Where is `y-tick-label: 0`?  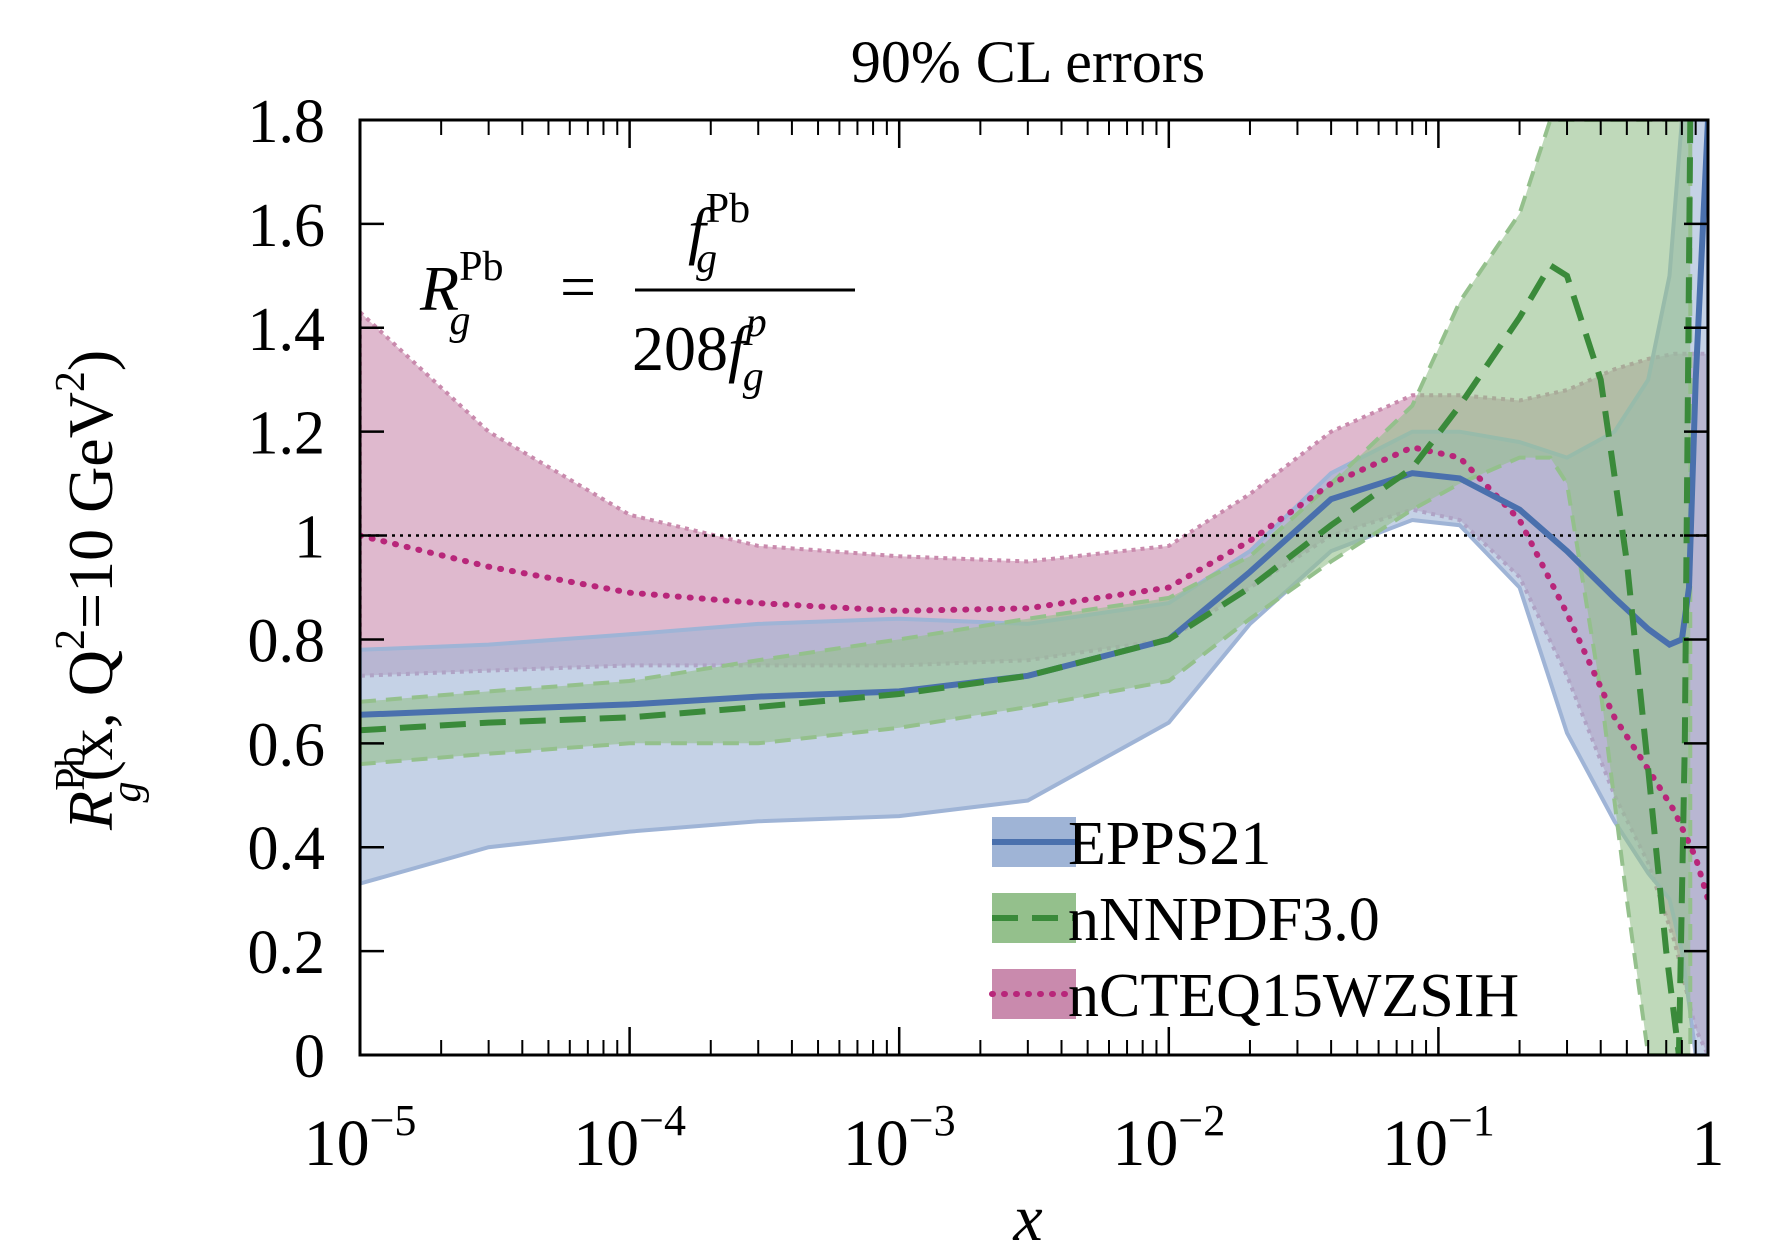 y-tick-label: 0 is located at coordinates (309, 1057).